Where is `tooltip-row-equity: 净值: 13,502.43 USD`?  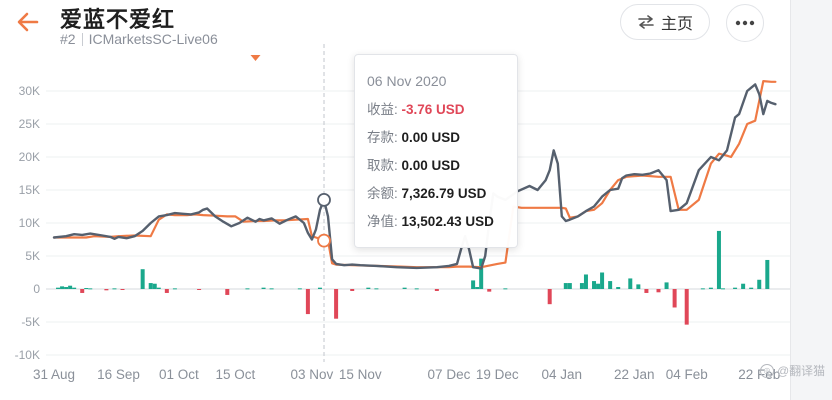 tooltip-row-equity: 净值: 13,502.43 USD is located at coordinates (442, 222).